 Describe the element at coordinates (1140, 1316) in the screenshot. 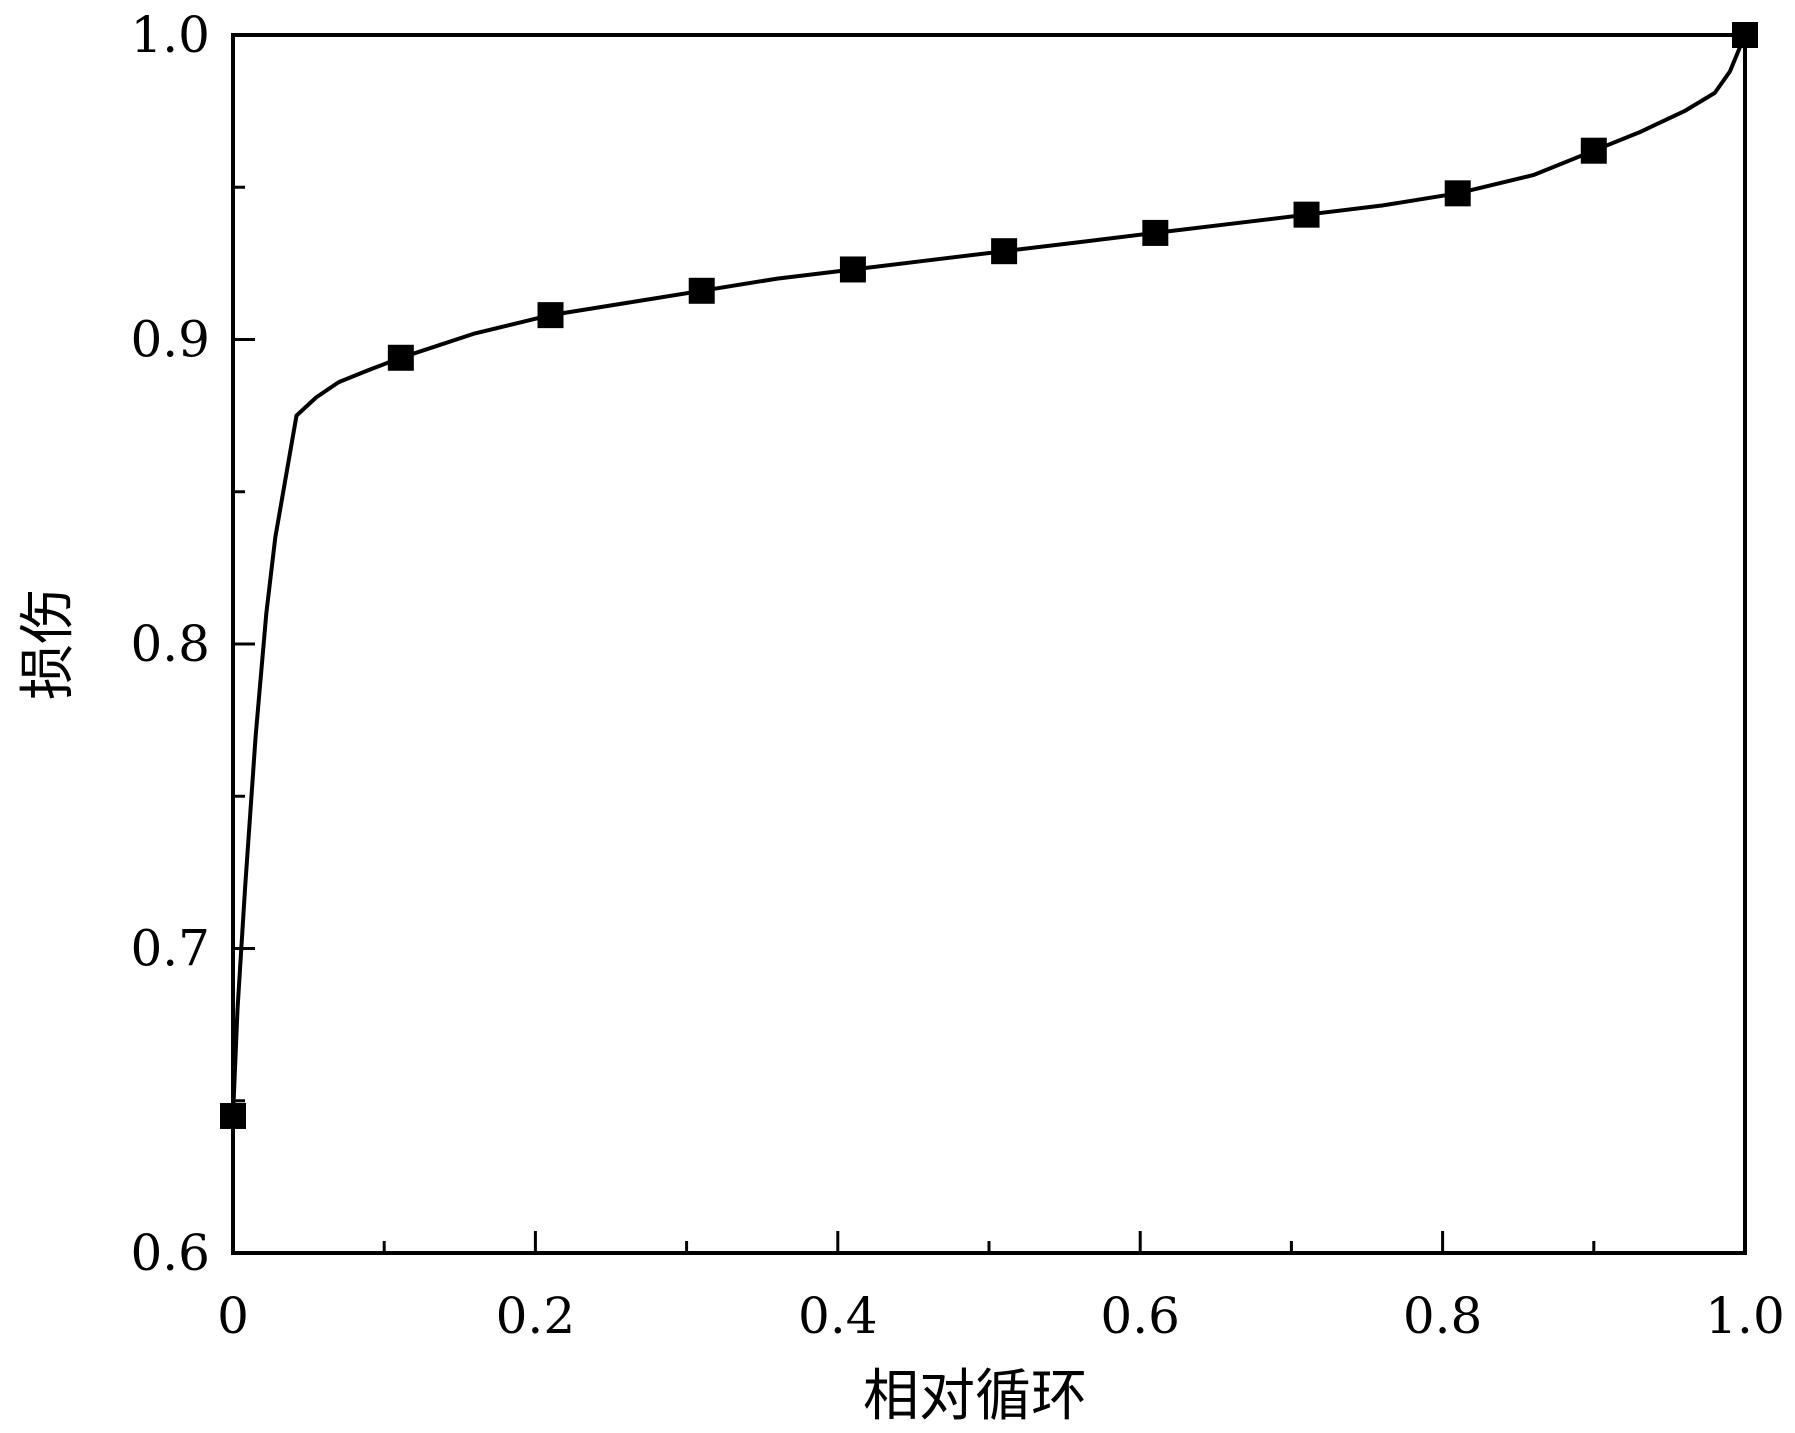

I see `x-tick-label: 0.6` at that location.